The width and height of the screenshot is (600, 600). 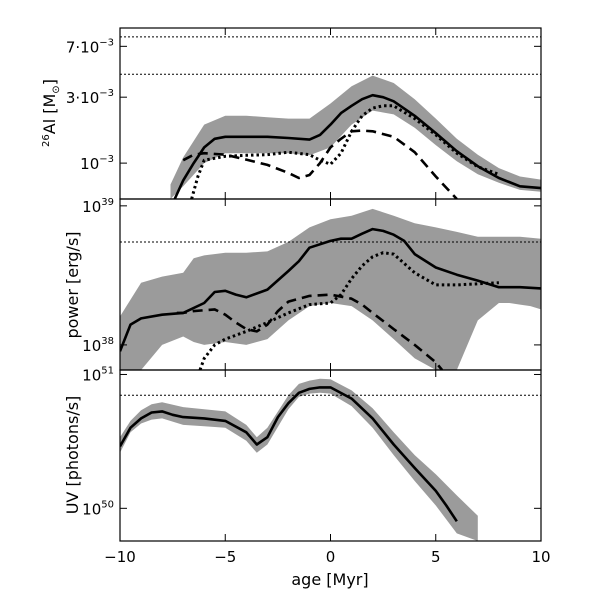 I want to click on al26-series-layer, so click(x=357, y=146).